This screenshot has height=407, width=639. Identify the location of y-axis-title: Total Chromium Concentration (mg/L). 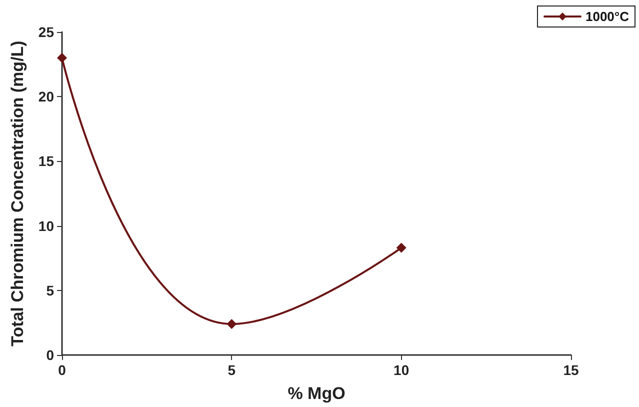
(17, 193).